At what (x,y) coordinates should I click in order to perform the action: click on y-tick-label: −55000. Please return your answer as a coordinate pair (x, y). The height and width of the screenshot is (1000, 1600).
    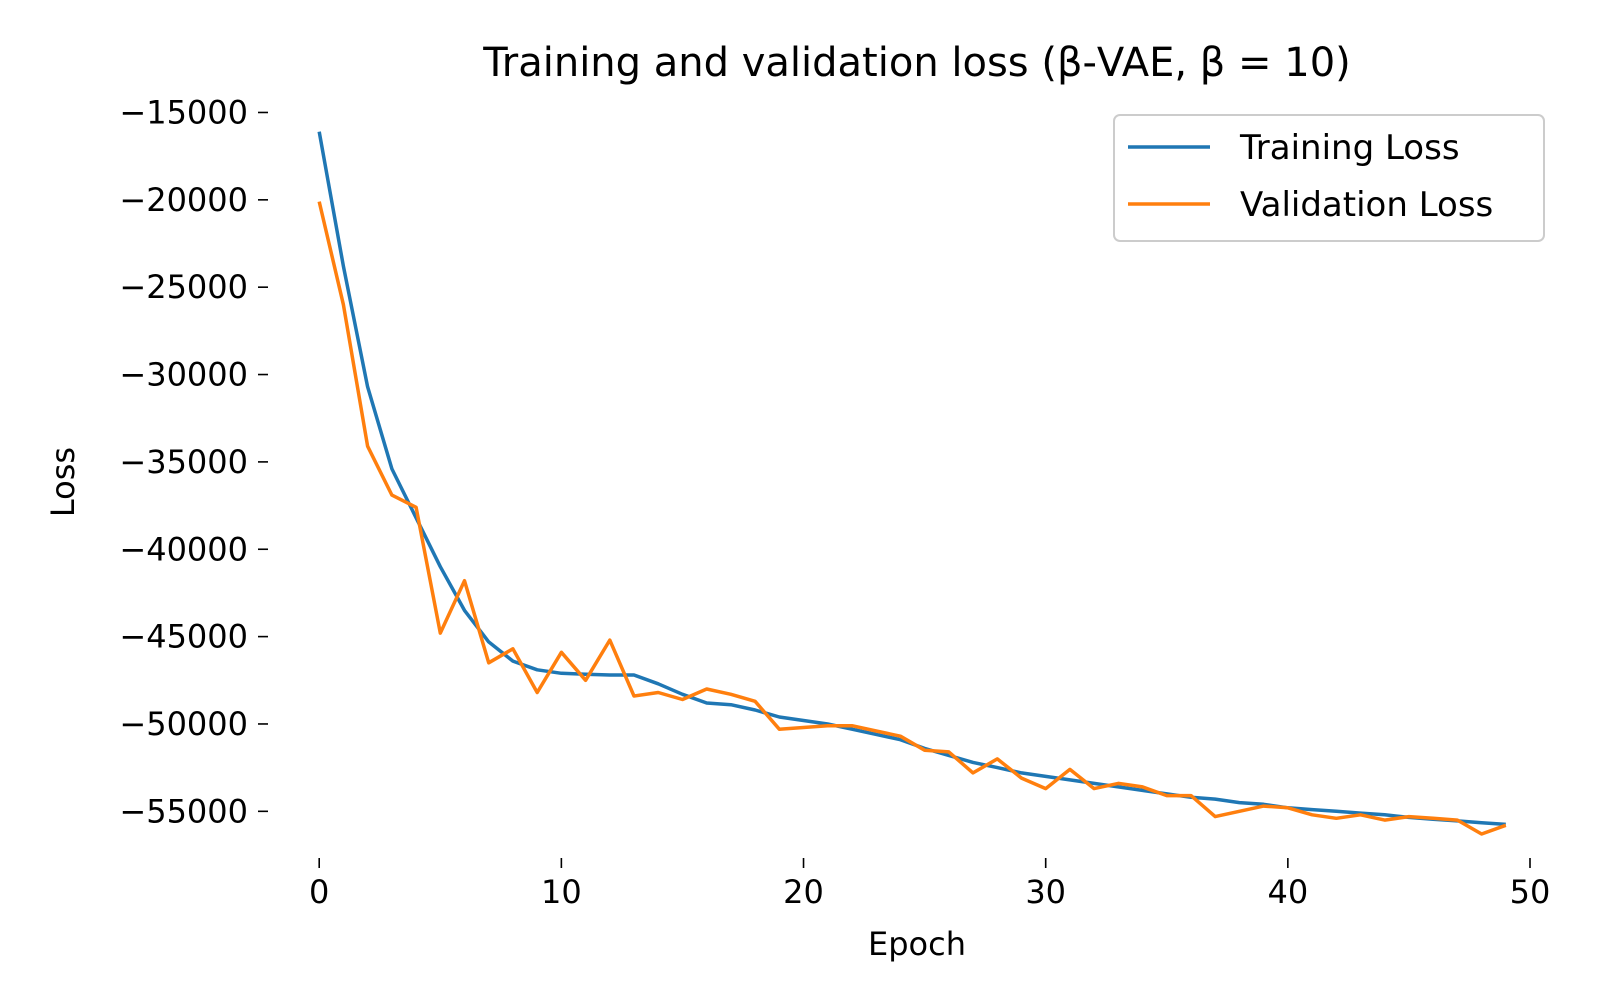
    Looking at the image, I should click on (183, 811).